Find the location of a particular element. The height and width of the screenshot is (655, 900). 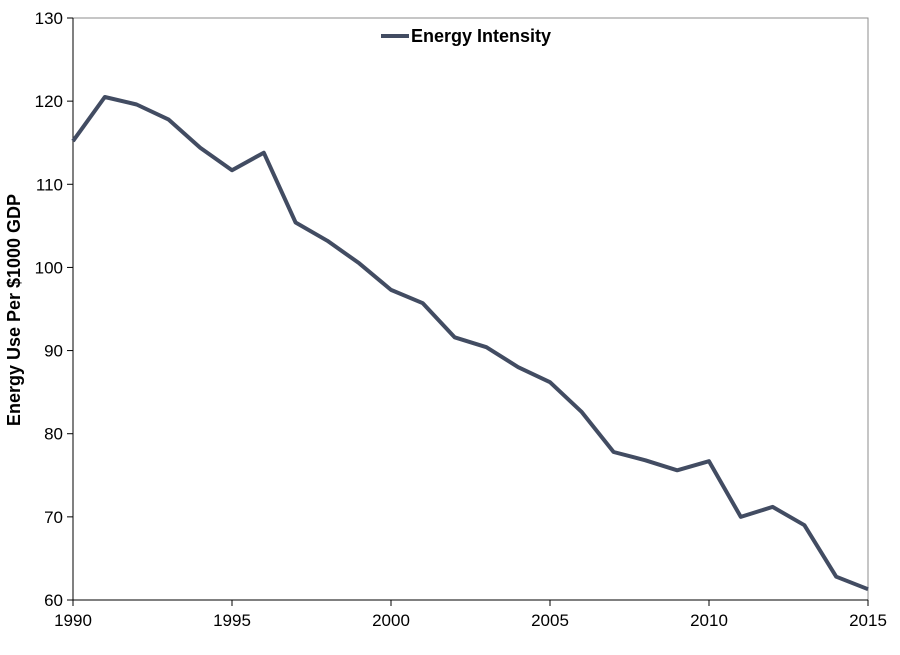

y-tick-label: 70 is located at coordinates (53, 517).